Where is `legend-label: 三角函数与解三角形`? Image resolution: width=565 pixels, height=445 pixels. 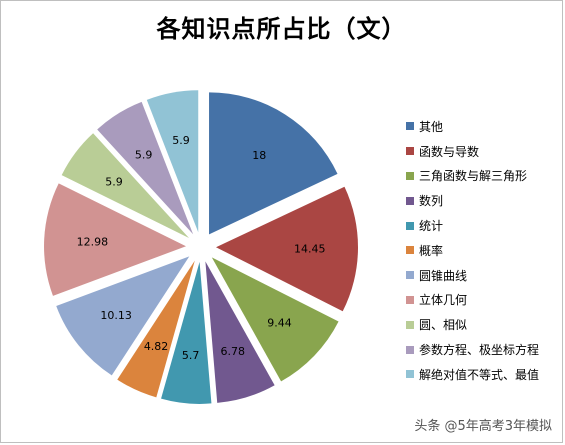
legend-label: 三角函数与解三角形 is located at coordinates (473, 176).